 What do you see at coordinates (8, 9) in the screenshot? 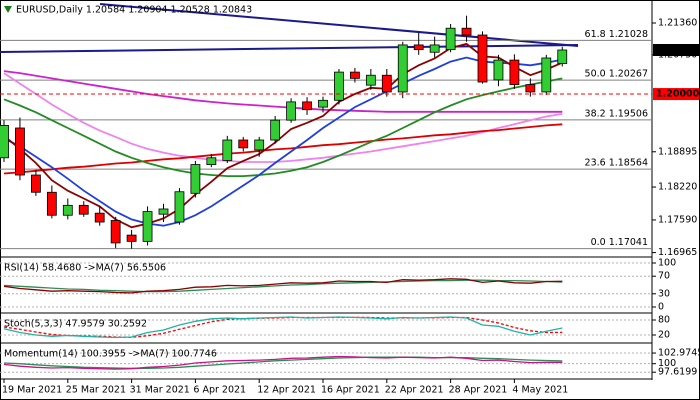
I see `symbol-icon` at bounding box center [8, 9].